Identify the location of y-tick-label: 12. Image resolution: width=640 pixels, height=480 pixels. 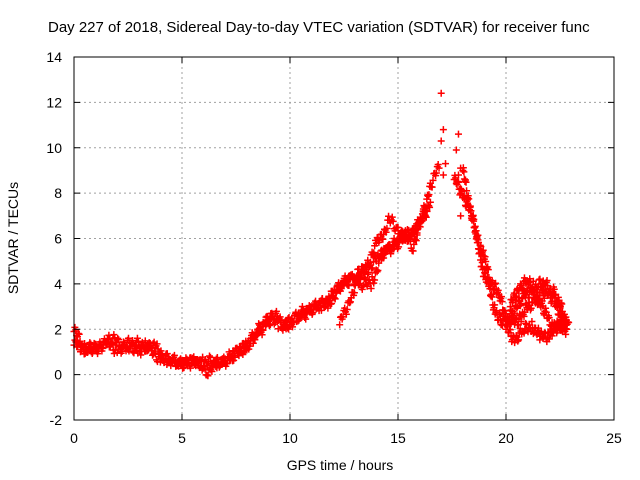
(54, 102).